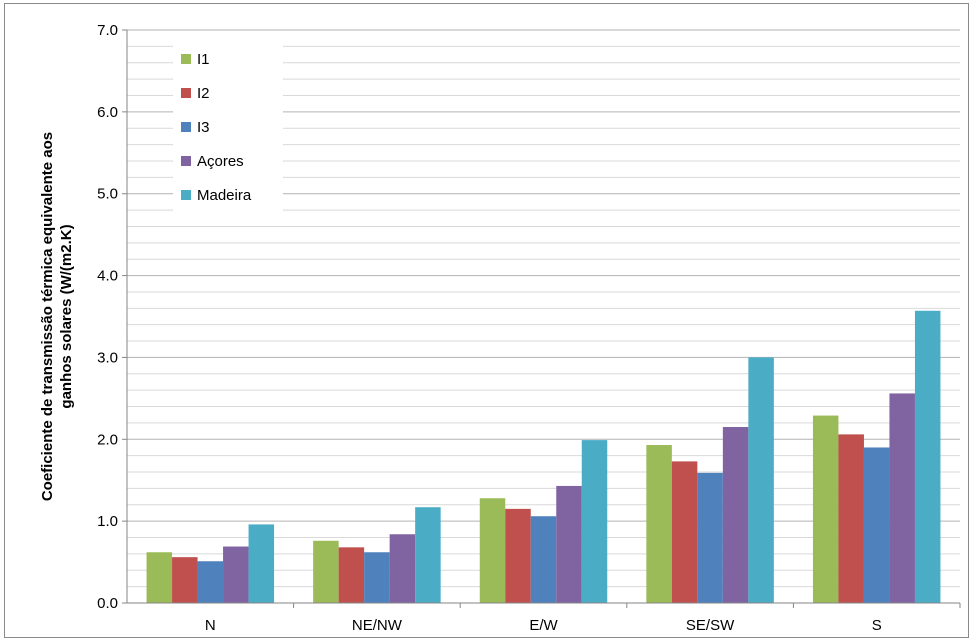  Describe the element at coordinates (107, 112) in the screenshot. I see `y-tick-label: 6.0` at that location.